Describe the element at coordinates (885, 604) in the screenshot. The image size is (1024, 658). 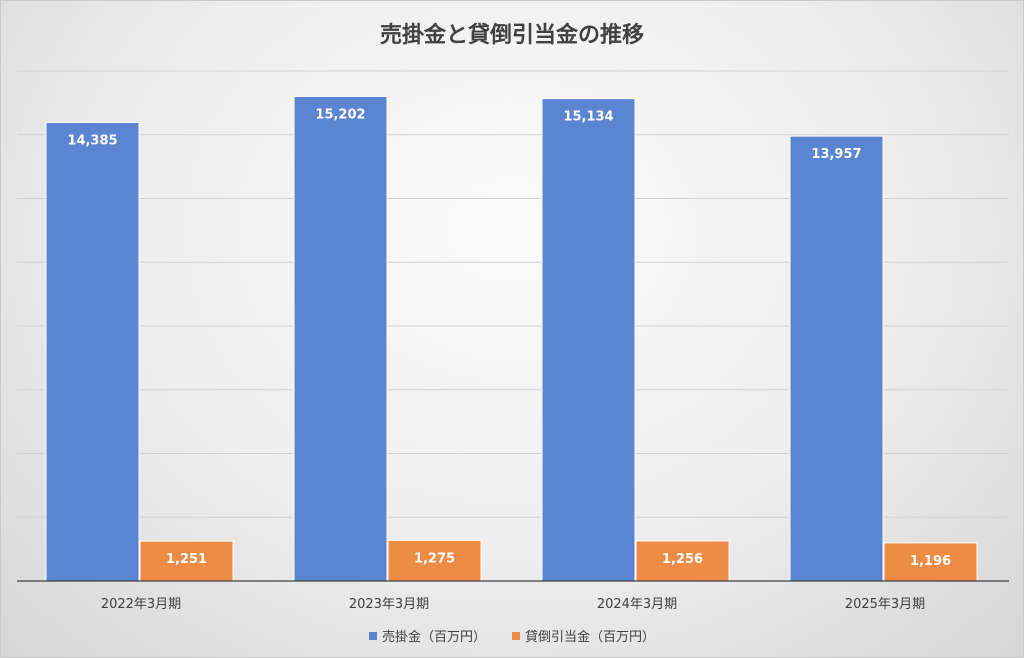
I see `x-tick-label: 2025年3月期` at that location.